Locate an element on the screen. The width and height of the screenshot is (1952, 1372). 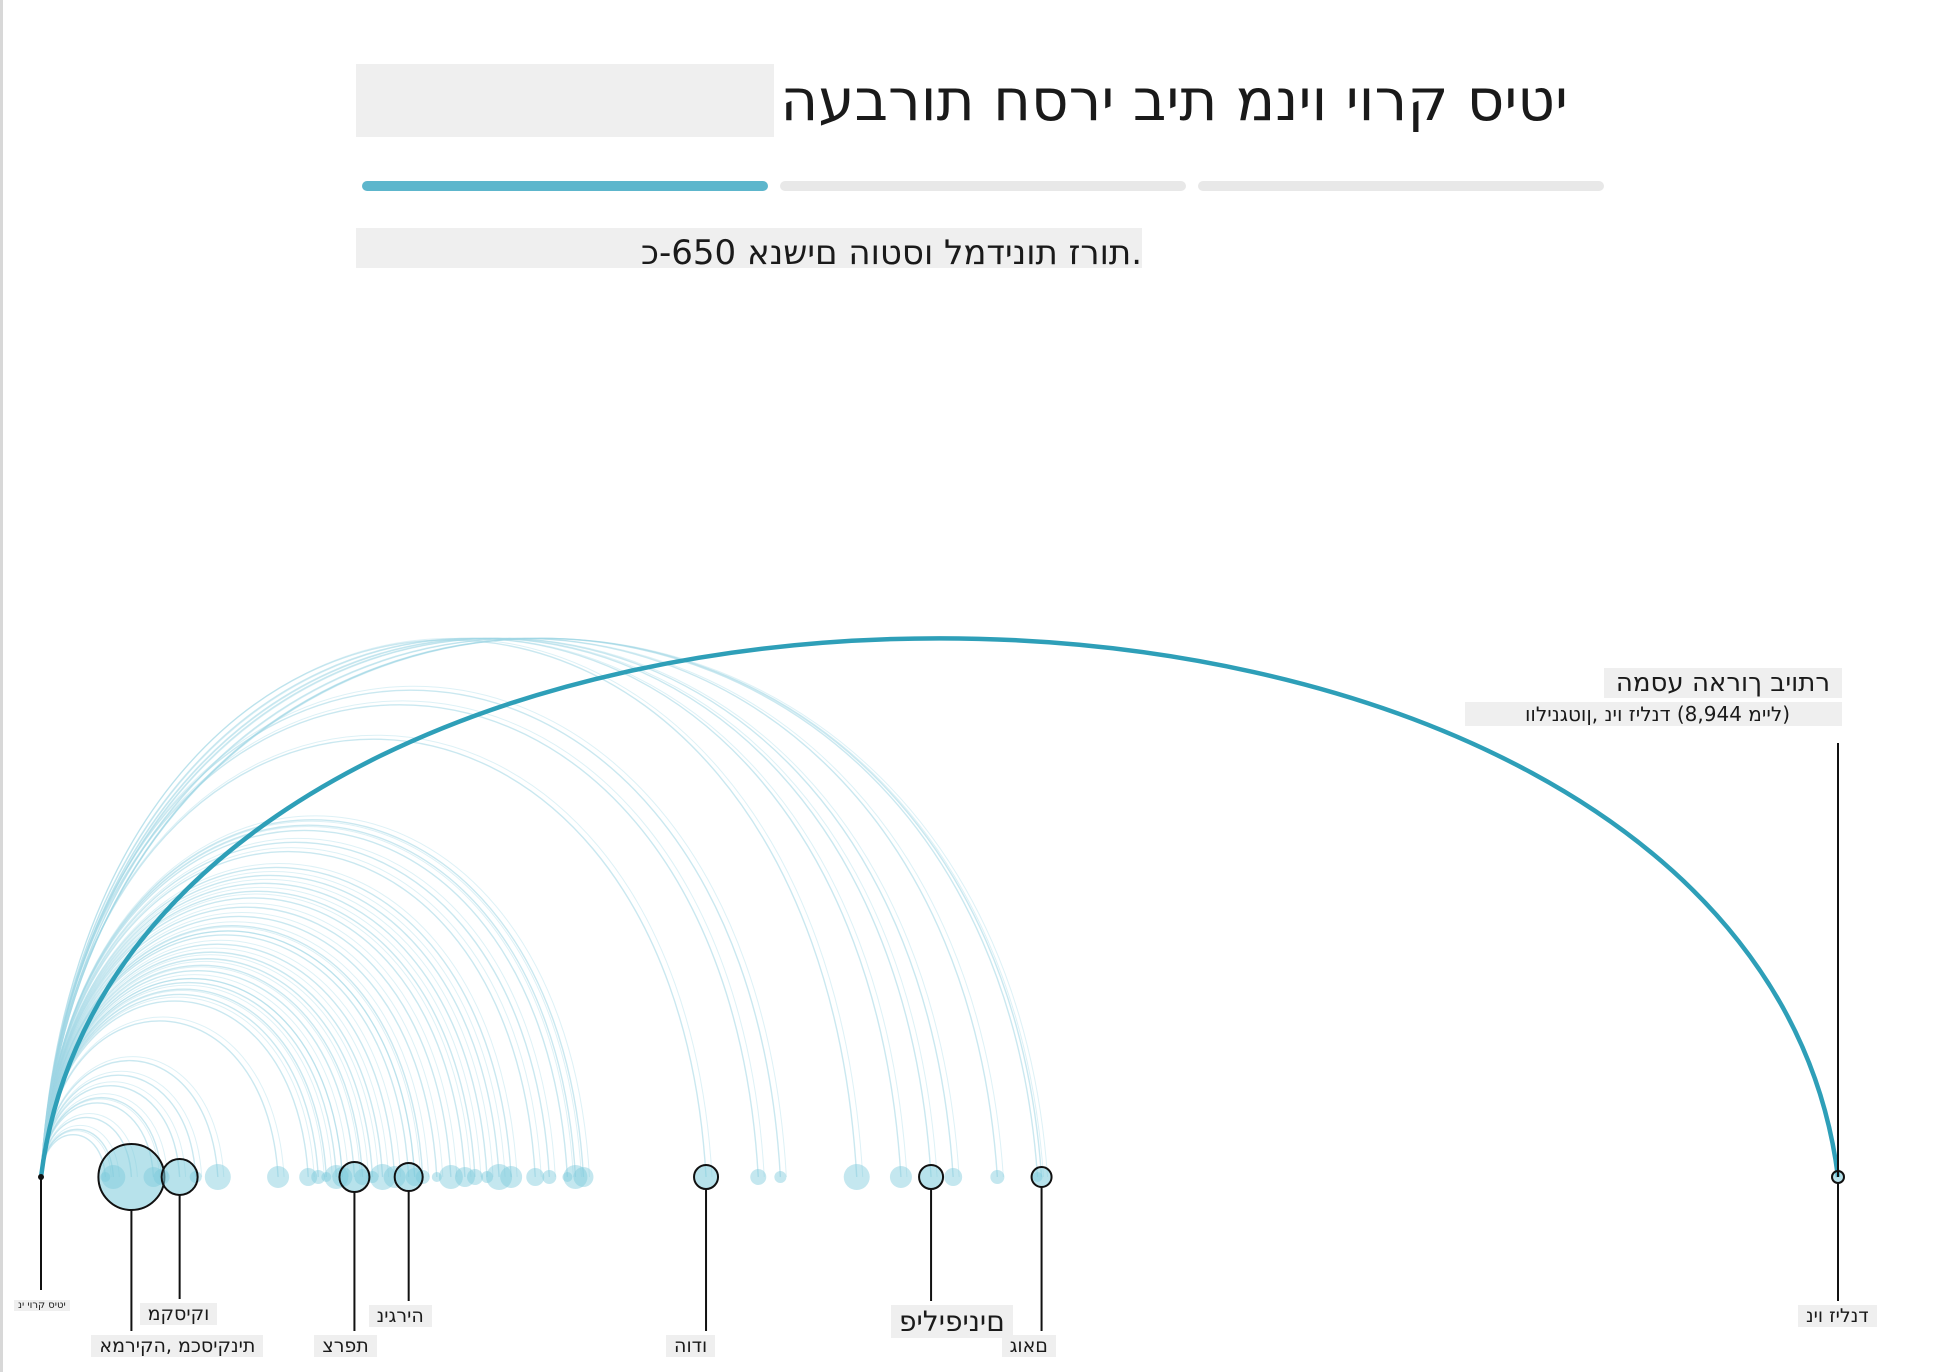
destination-label-3: הירגינ is located at coordinates (400, 1316).